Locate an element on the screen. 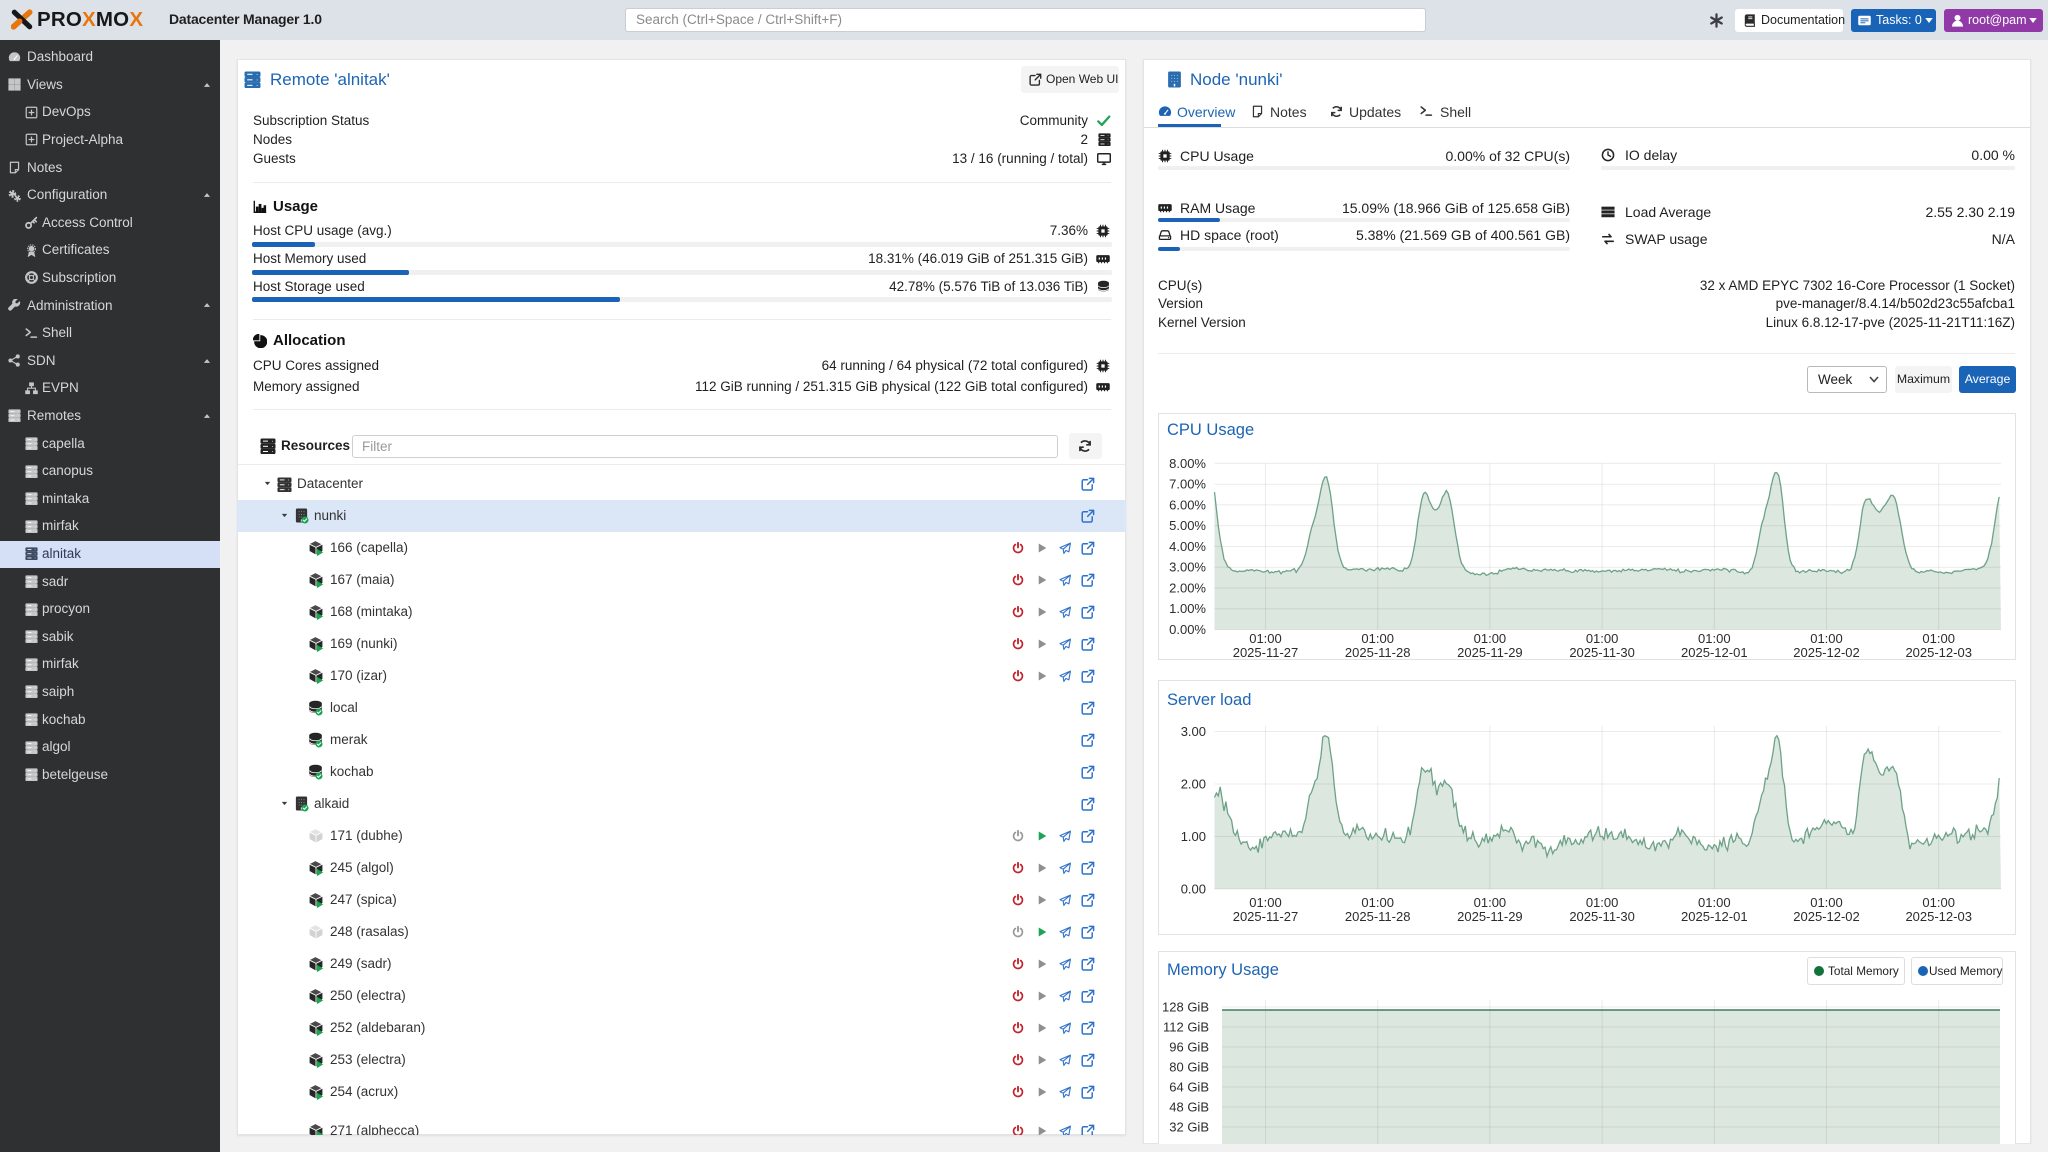  svg-text: 5.00% is located at coordinates (1187, 525).